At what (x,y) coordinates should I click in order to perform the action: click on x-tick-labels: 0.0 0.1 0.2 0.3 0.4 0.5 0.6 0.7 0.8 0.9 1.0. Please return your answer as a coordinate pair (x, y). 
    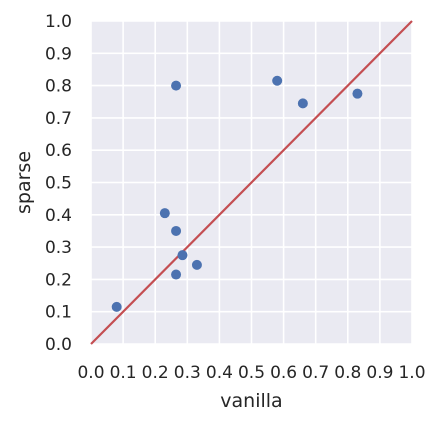
    Looking at the image, I should click on (251, 373).